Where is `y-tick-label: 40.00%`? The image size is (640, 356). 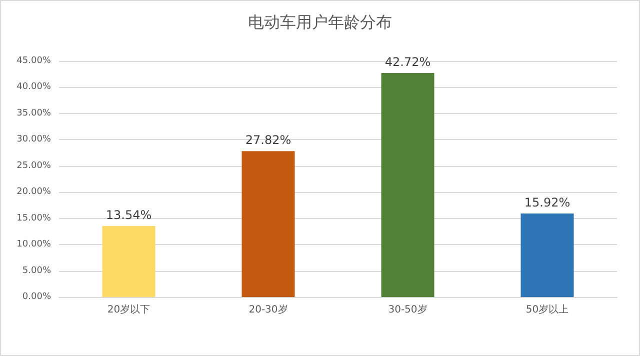
y-tick-label: 40.00% is located at coordinates (34, 87).